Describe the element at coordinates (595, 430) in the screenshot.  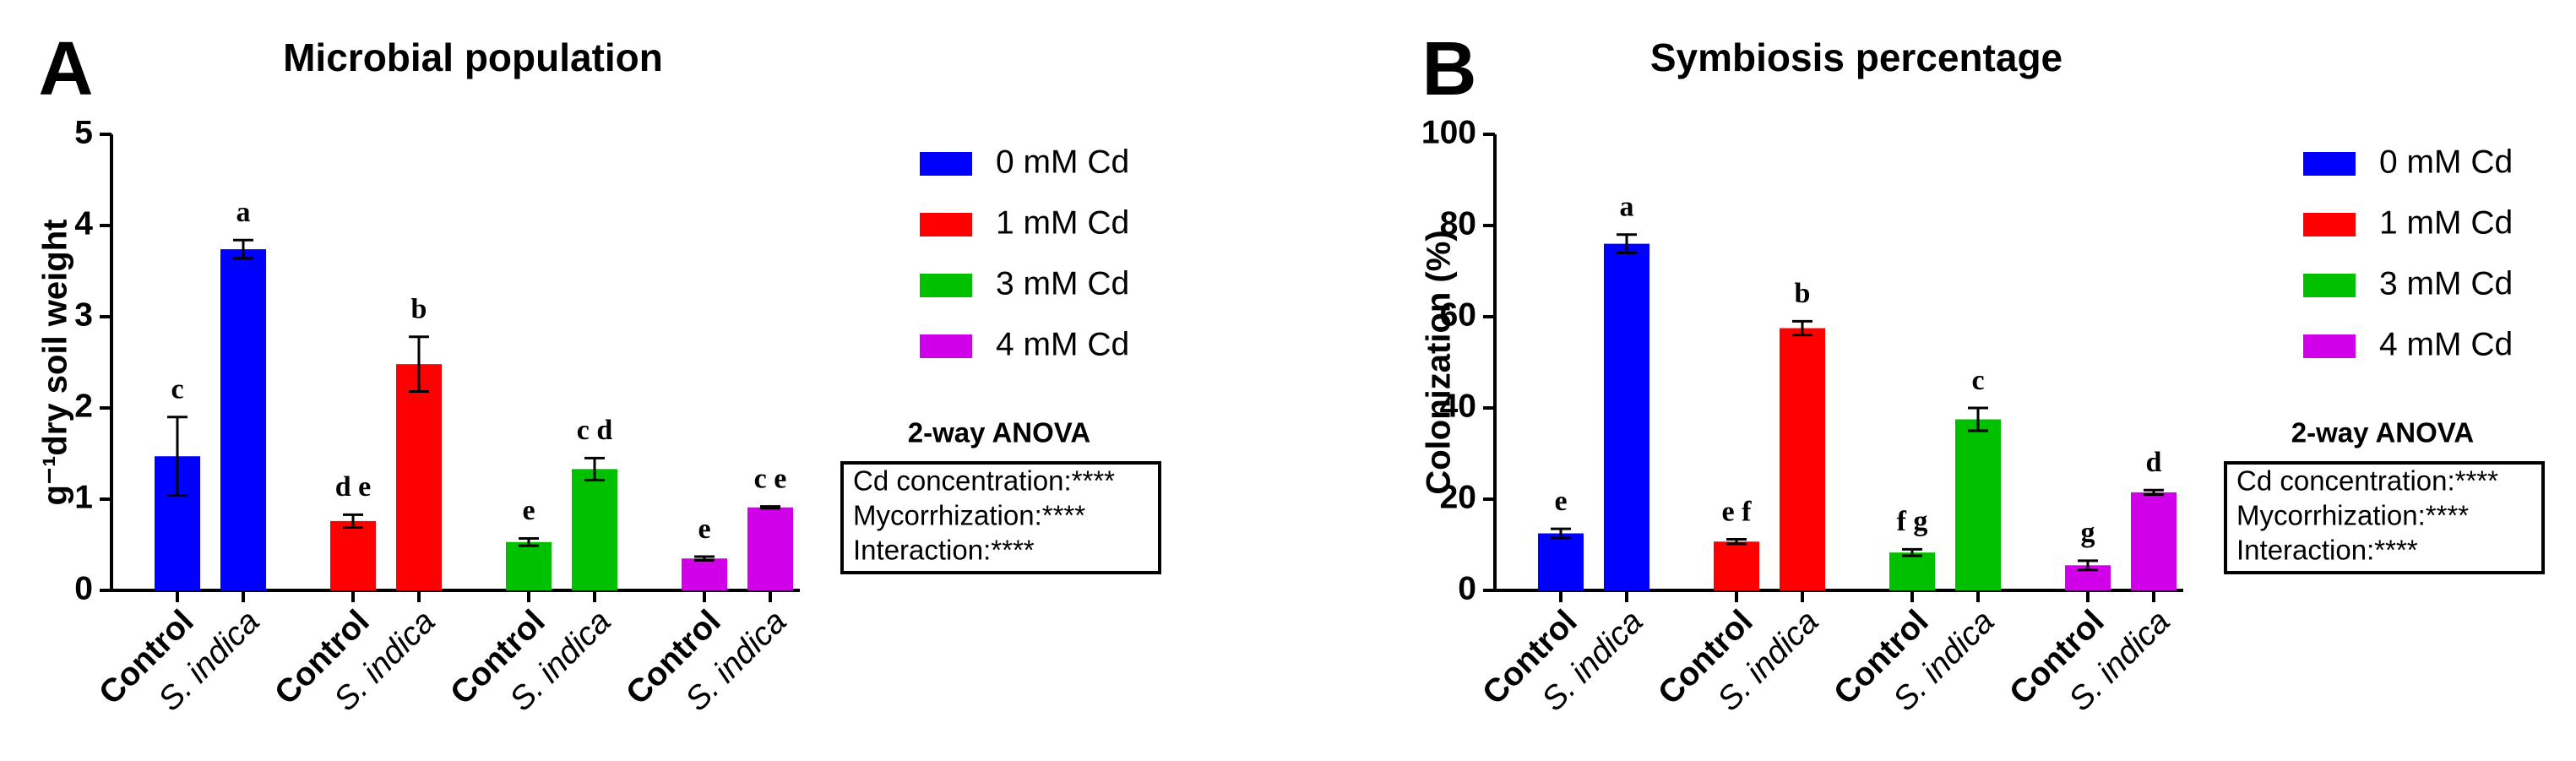
I see `significance-letter: c d` at that location.